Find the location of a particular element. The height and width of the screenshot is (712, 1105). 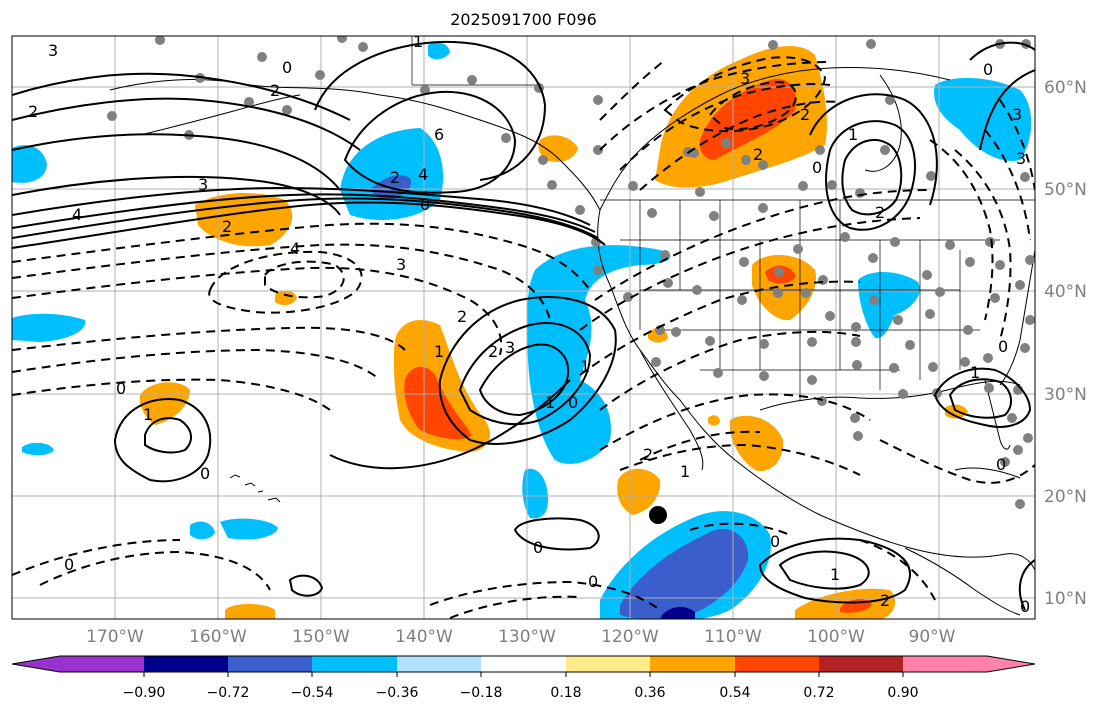

lon-label: 100°W is located at coordinates (836, 637).